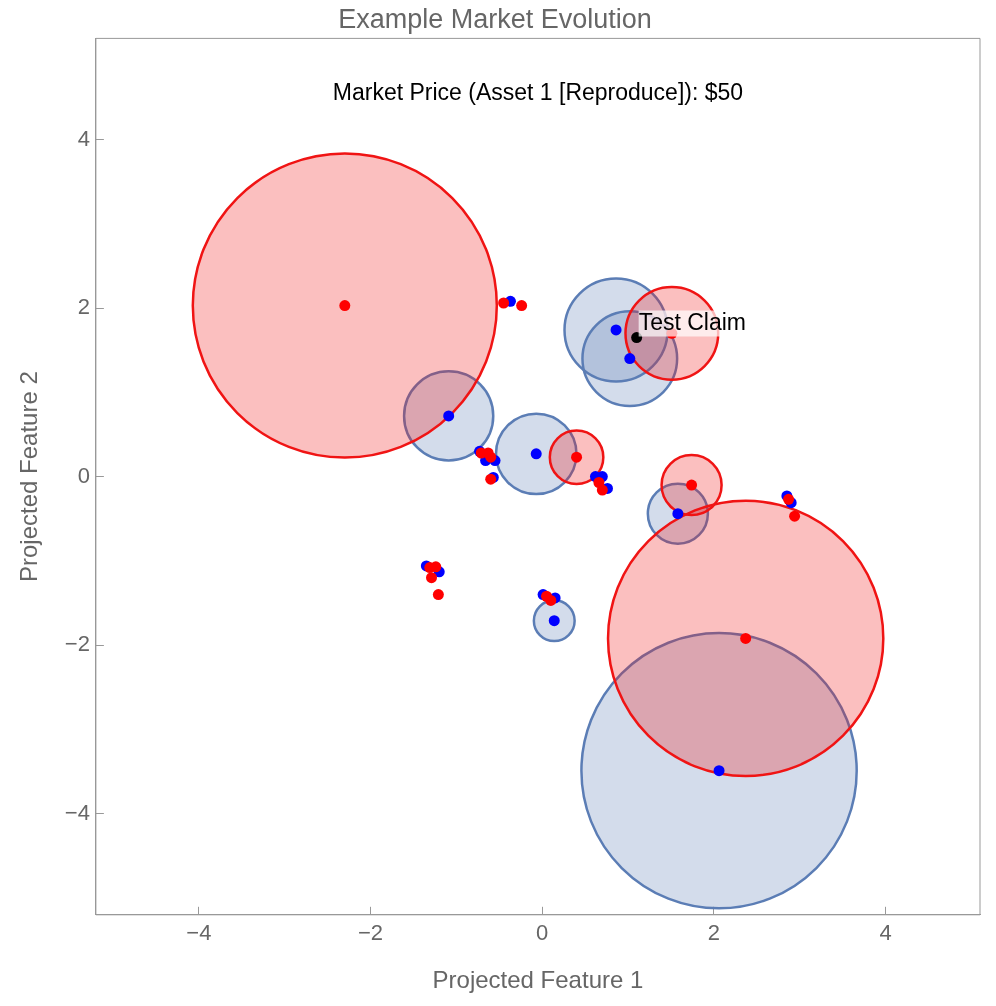  I want to click on annotation: Market Price (Asset 1 [Reproduce]): $50, so click(538, 91).